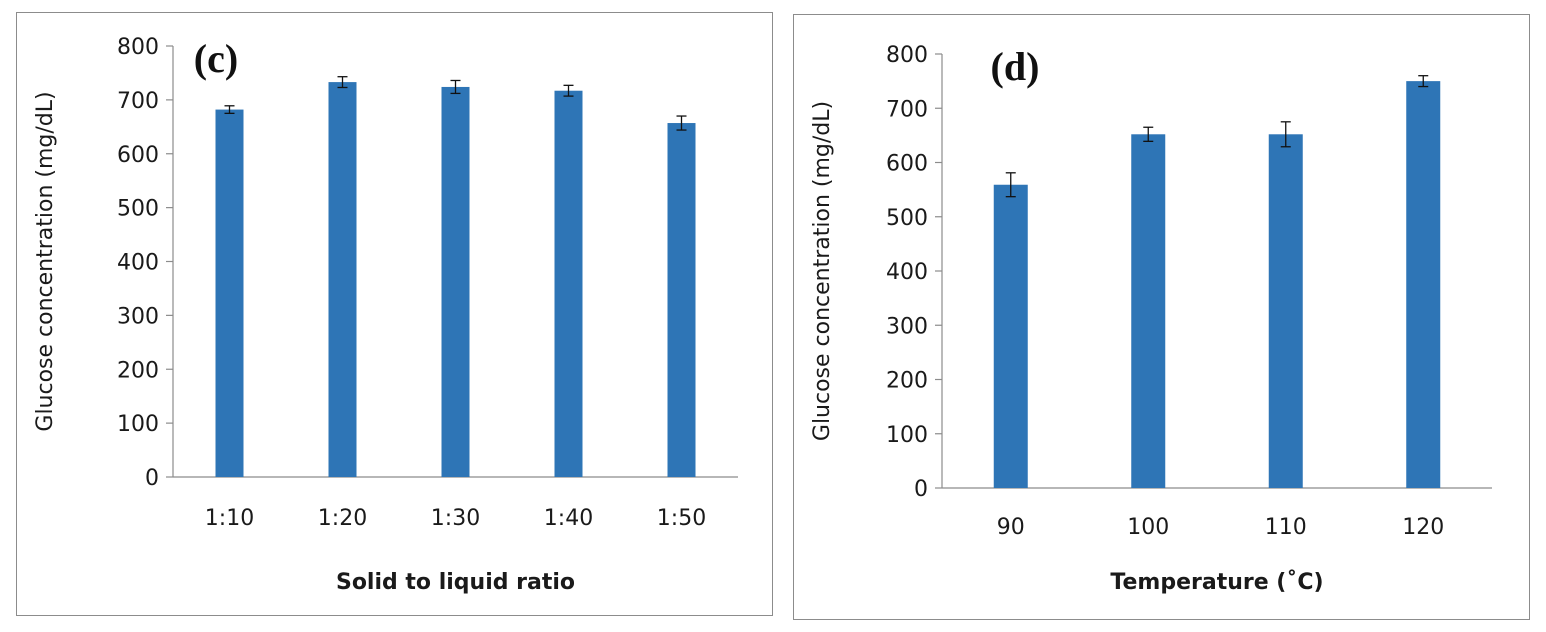  Describe the element at coordinates (1423, 527) in the screenshot. I see `x-tick-label: 120` at that location.